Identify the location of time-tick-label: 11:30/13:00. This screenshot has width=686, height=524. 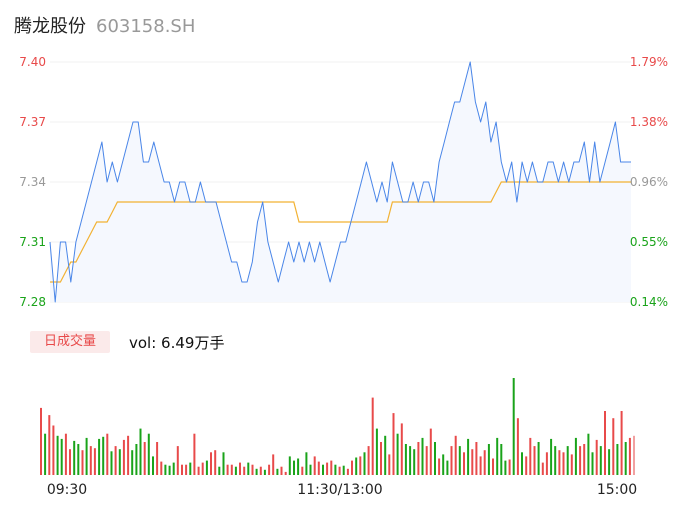
(339, 490).